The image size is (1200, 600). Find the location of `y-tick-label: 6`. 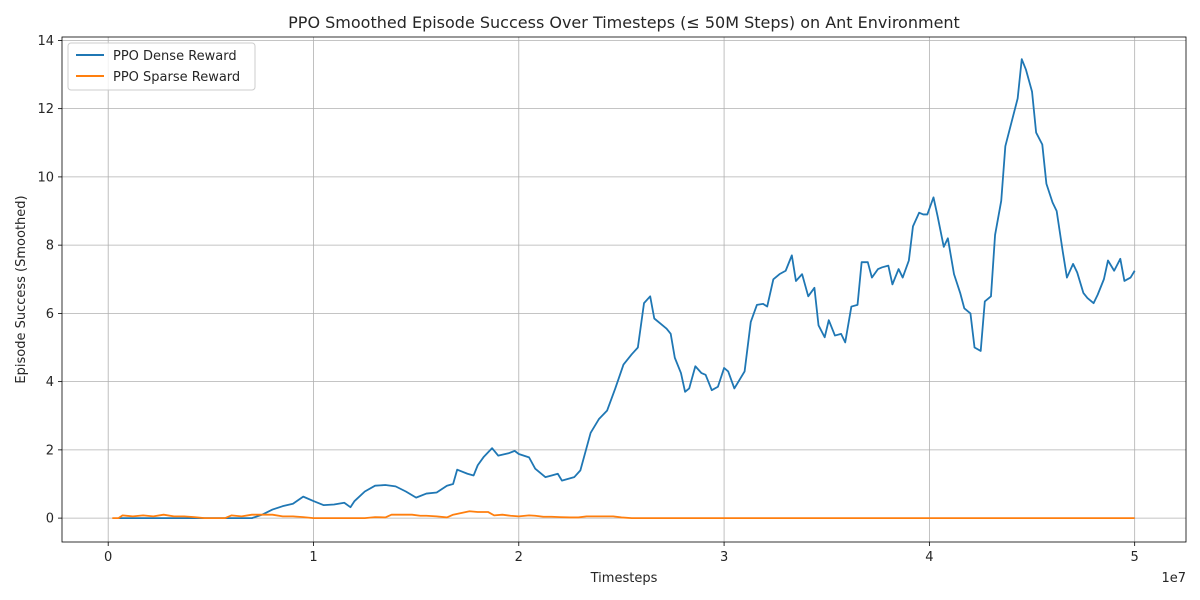

y-tick-label: 6 is located at coordinates (50, 314).